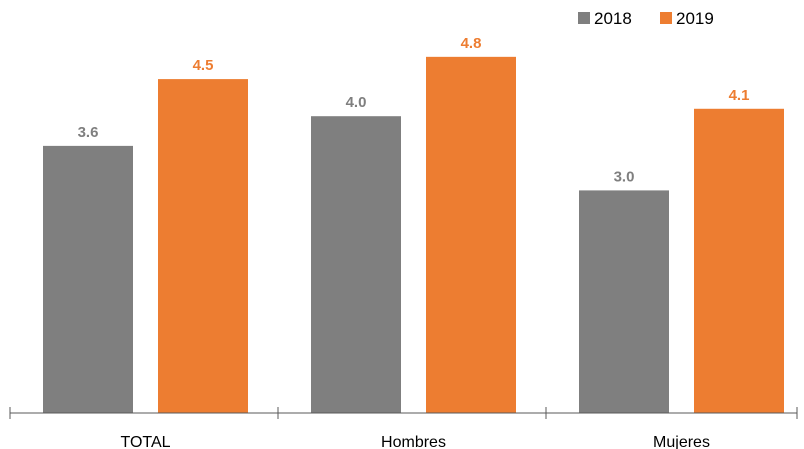 Image resolution: width=804 pixels, height=449 pixels. Describe the element at coordinates (356, 264) in the screenshot. I see `bar-2018-hombres` at that location.